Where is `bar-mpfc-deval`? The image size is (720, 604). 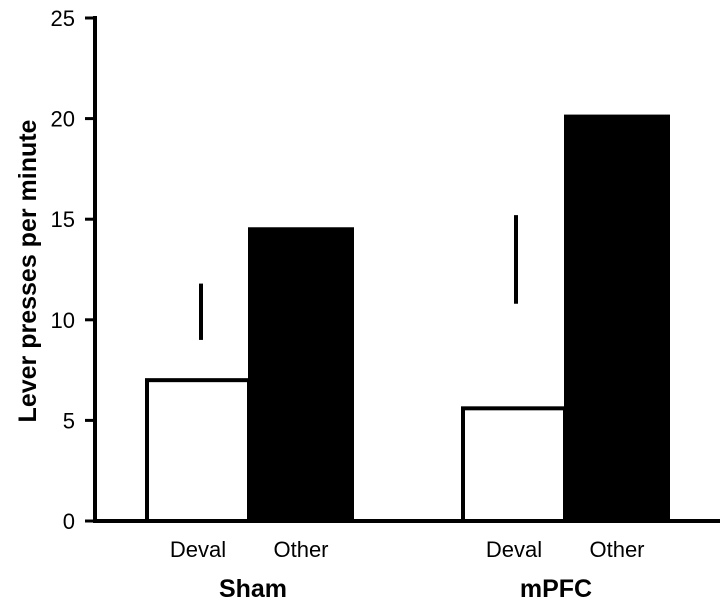
bar-mpfc-deval is located at coordinates (514, 464).